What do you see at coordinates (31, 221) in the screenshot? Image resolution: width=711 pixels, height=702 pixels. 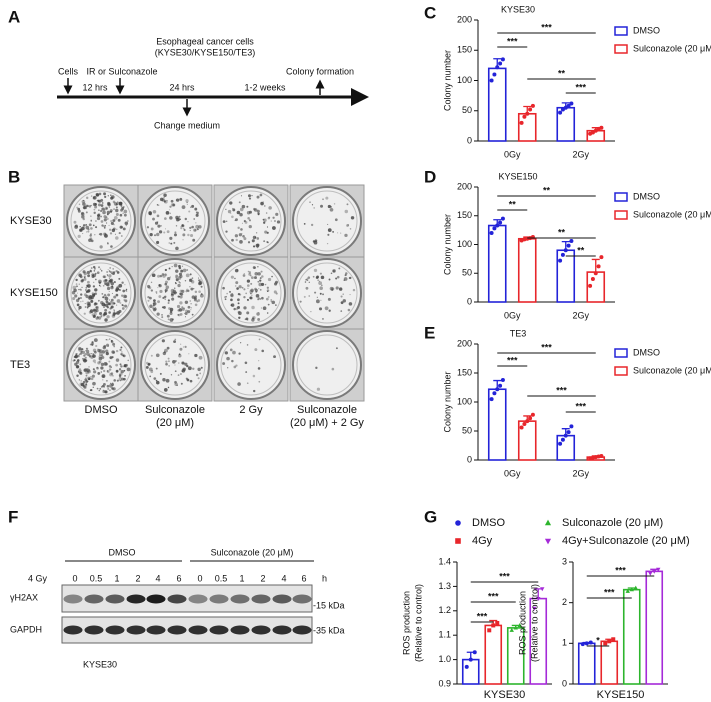 I see `row-label: KYSE30` at bounding box center [31, 221].